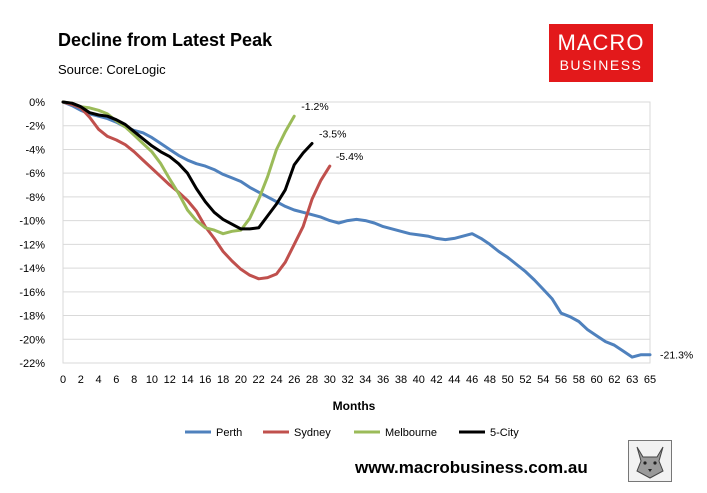  Describe the element at coordinates (32, 222) in the screenshot. I see `y-tick-label: -10%` at that location.